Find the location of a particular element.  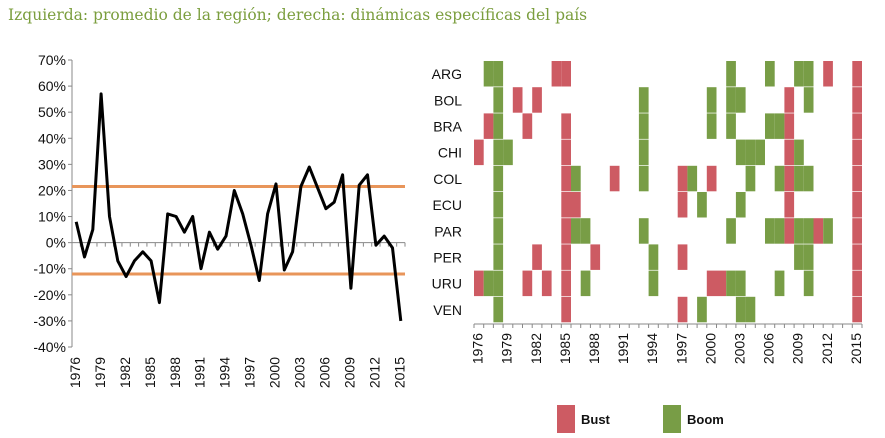

country-label: PER is located at coordinates (447, 258).